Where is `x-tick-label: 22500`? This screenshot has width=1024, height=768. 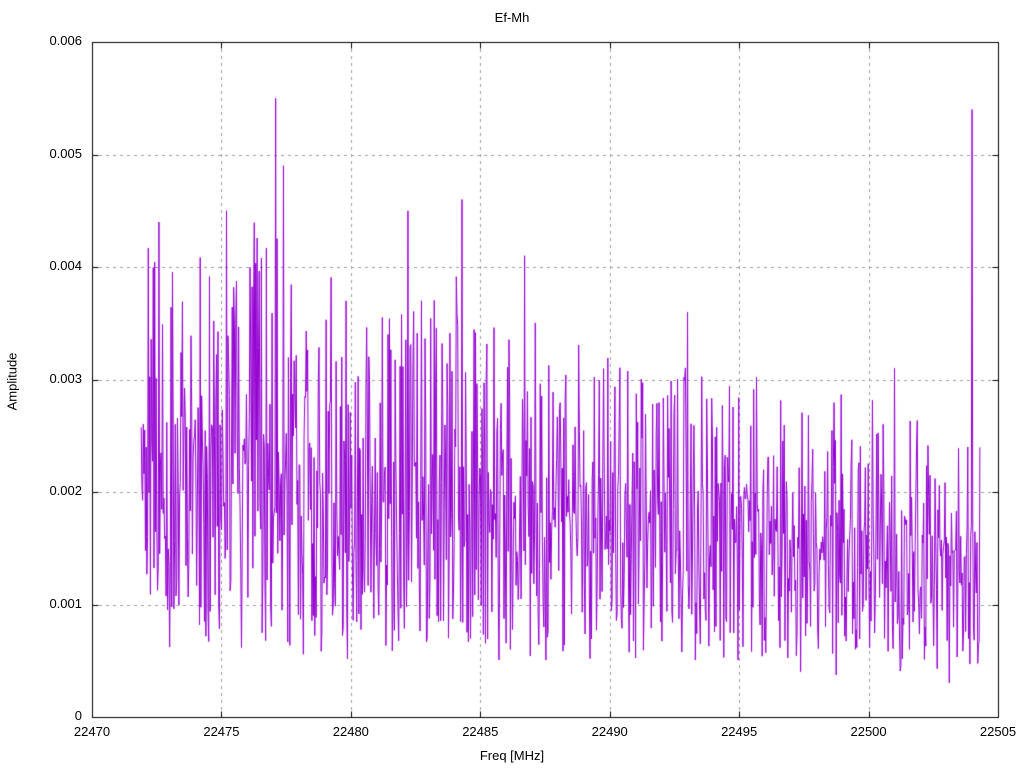
x-tick-label: 22500 is located at coordinates (868, 731).